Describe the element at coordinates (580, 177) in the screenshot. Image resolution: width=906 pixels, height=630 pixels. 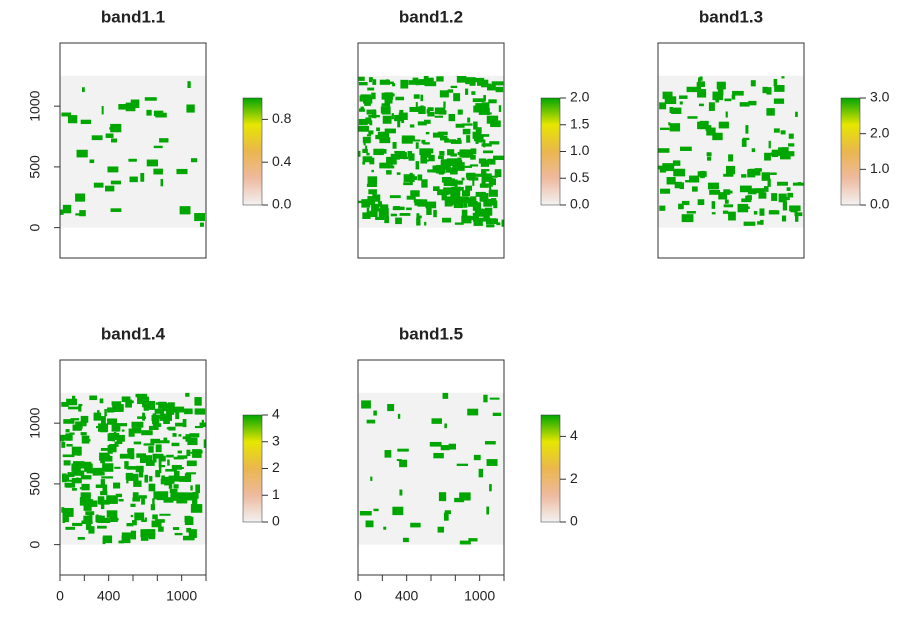
I see `colorbar-label: 0.5` at that location.